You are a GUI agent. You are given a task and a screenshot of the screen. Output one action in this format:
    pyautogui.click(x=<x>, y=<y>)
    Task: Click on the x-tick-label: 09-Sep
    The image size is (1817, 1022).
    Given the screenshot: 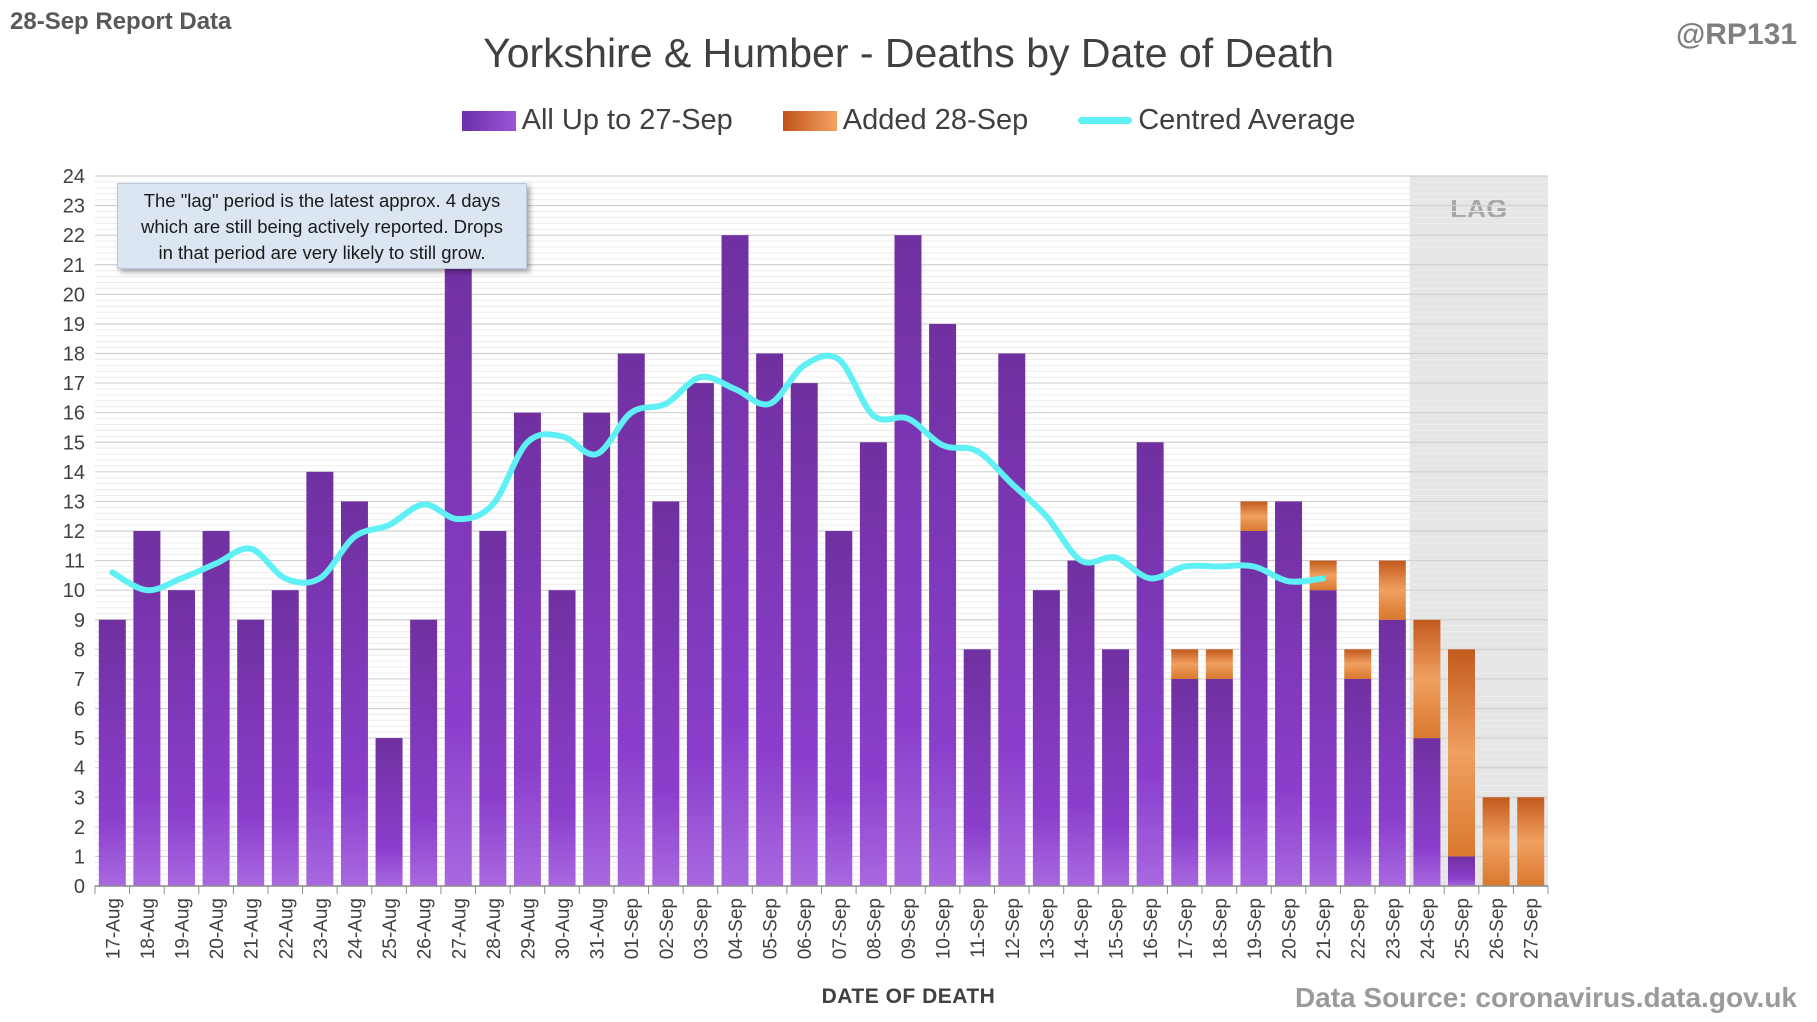 What is the action you would take?
    pyautogui.click(x=909, y=928)
    